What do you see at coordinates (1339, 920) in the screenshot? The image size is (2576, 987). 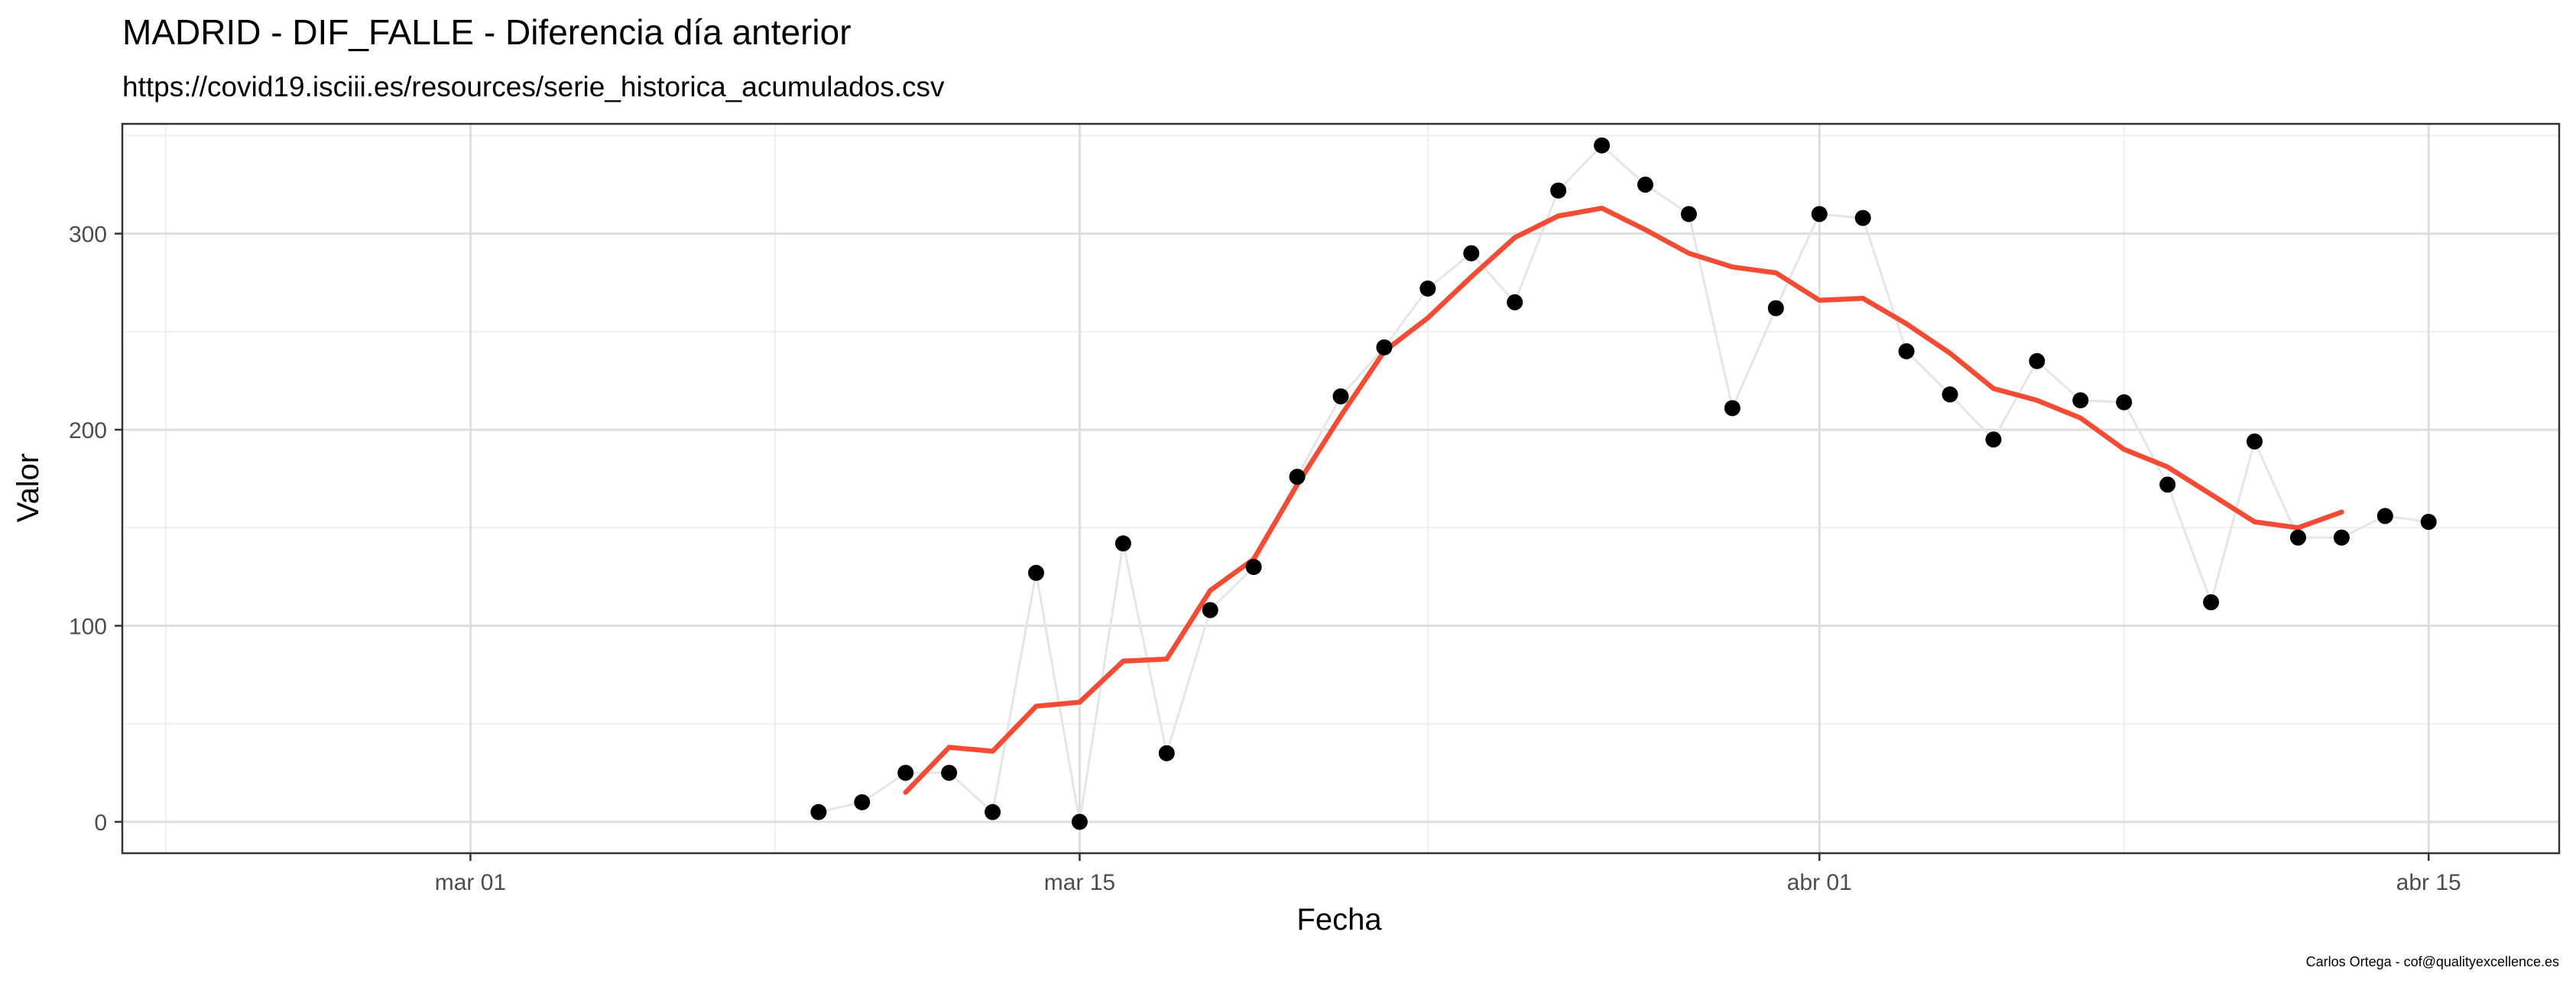 I see `x-axis-title: Fecha` at bounding box center [1339, 920].